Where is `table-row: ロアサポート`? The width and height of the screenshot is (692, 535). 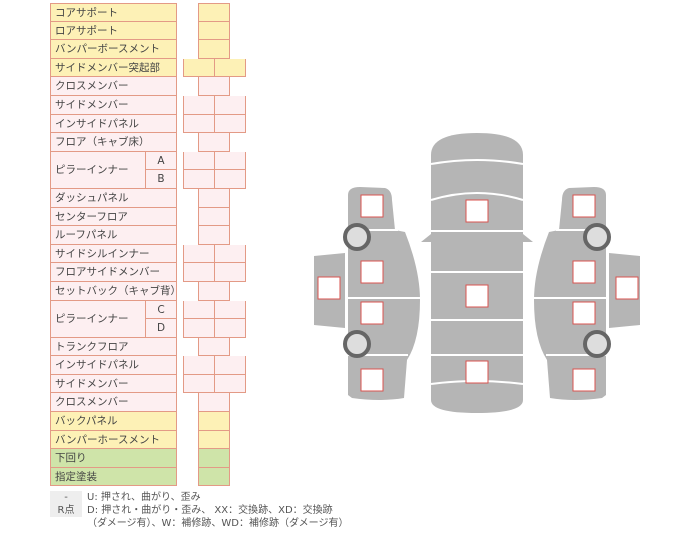
table-row: ロアサポート is located at coordinates (150, 31).